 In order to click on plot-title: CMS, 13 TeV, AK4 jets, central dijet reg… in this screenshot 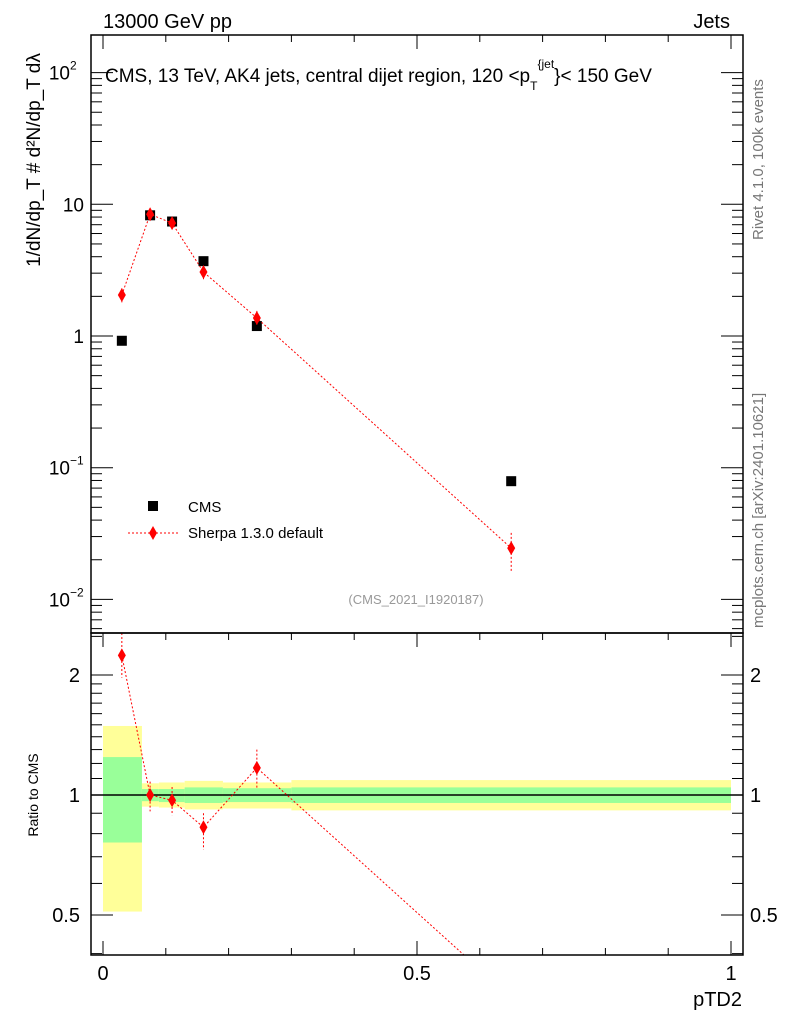, I will do `click(378, 75)`.